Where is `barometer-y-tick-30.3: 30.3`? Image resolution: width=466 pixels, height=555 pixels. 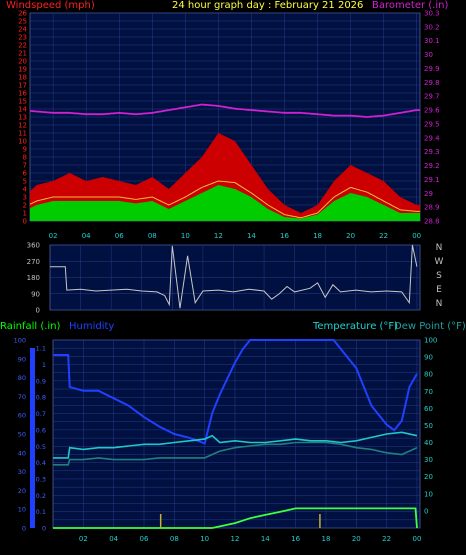
barometer-y-tick-30.3: 30.3 is located at coordinates (432, 14).